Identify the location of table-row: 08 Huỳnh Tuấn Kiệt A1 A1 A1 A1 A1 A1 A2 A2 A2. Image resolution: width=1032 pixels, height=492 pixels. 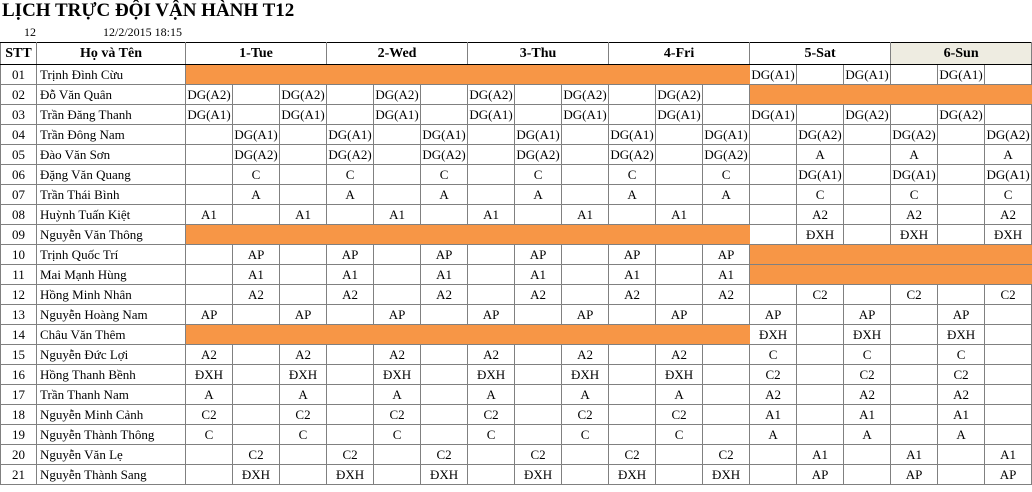
(516, 214).